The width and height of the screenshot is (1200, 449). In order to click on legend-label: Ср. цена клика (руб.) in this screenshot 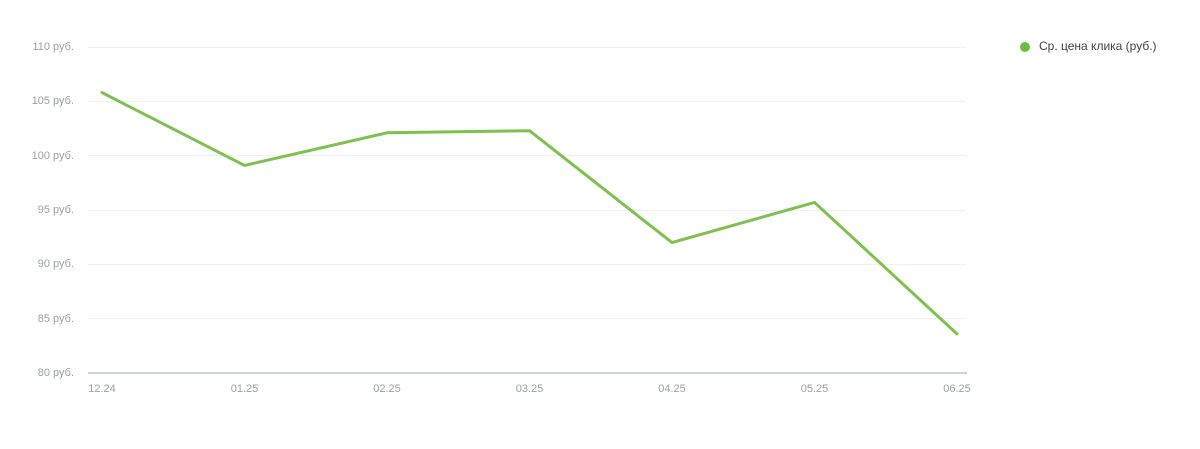, I will do `click(1098, 46)`.